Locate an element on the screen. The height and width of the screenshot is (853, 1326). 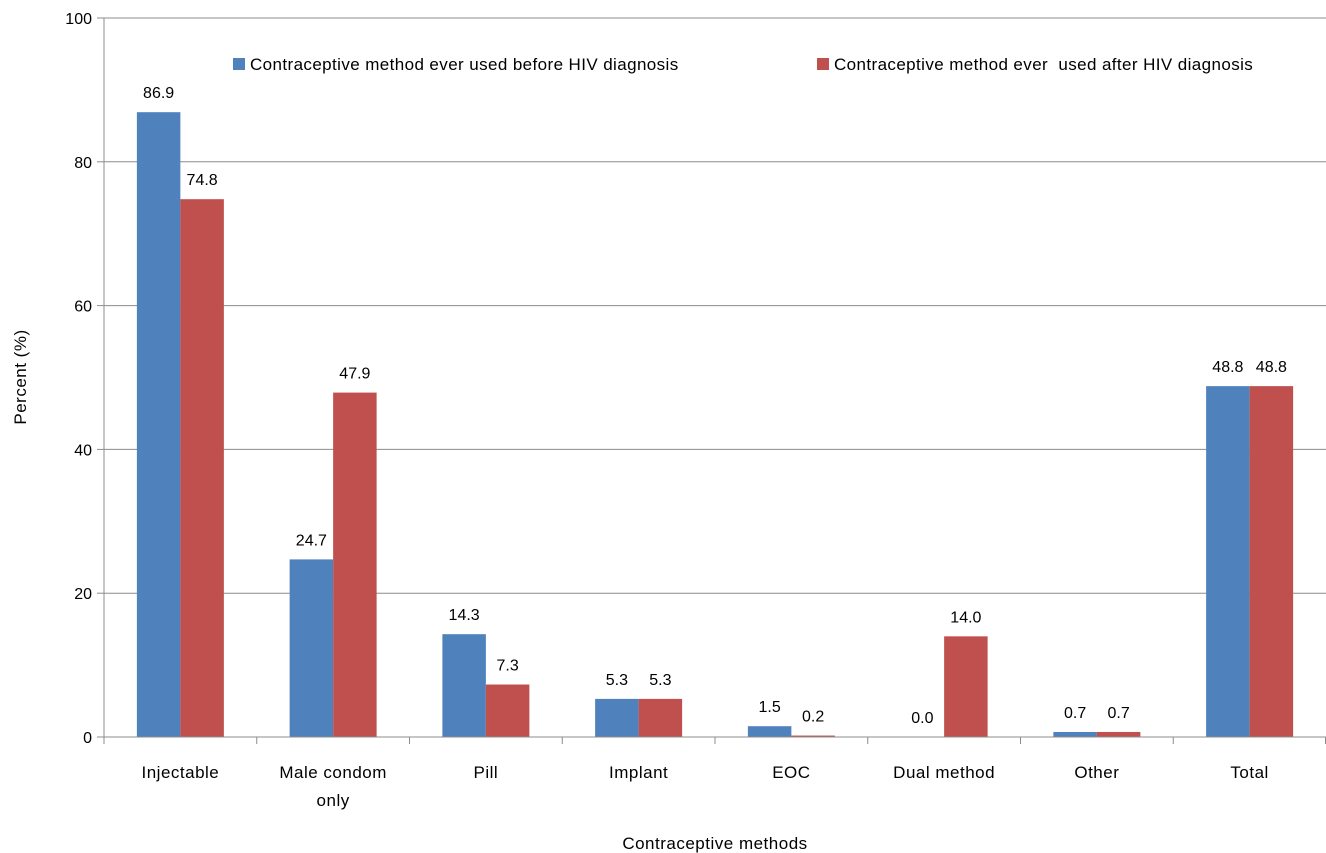
category-label: Injectable is located at coordinates (180, 772).